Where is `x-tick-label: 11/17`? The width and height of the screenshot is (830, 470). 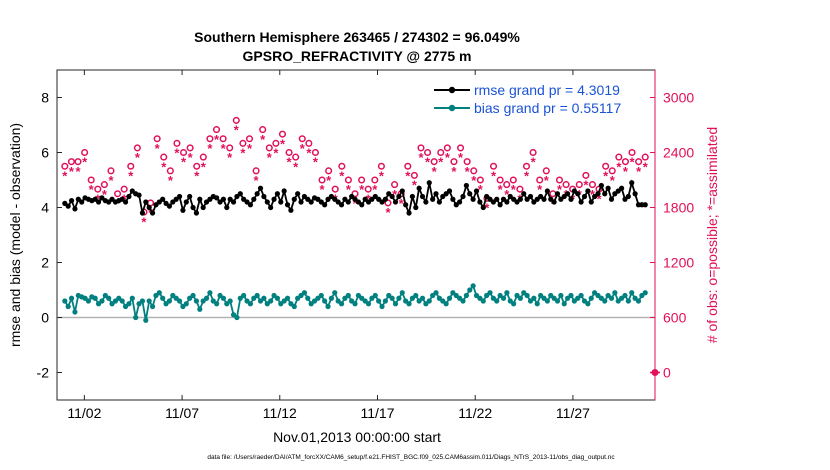 x-tick-label: 11/17 is located at coordinates (377, 413).